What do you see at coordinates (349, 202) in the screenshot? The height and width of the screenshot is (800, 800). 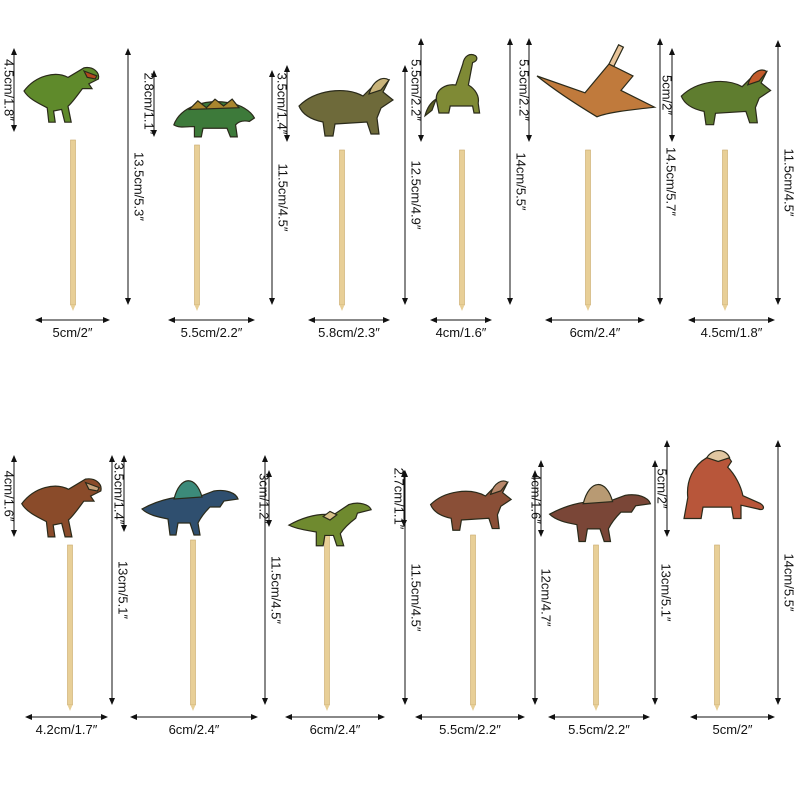 I see `topper-triceratops: 3.5cm/1.4″ 12.5cm/4.9″ 5.8cm/2.3″` at bounding box center [349, 202].